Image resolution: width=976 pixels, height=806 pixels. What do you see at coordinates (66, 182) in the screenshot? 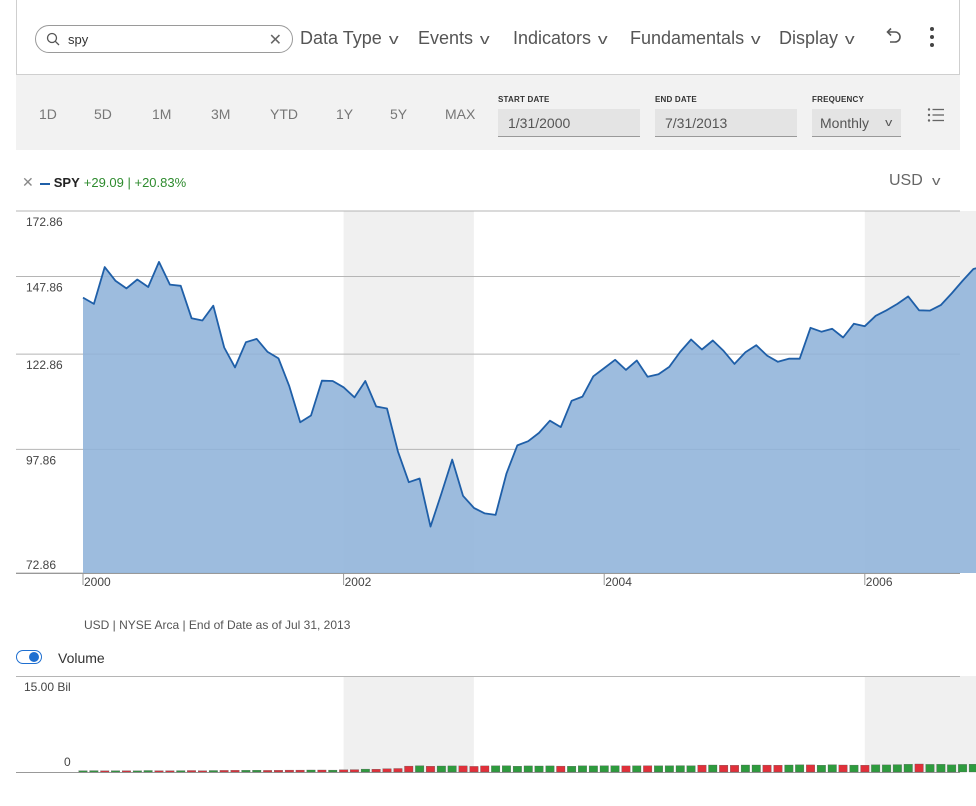
I see `series-symbol: SPY` at bounding box center [66, 182].